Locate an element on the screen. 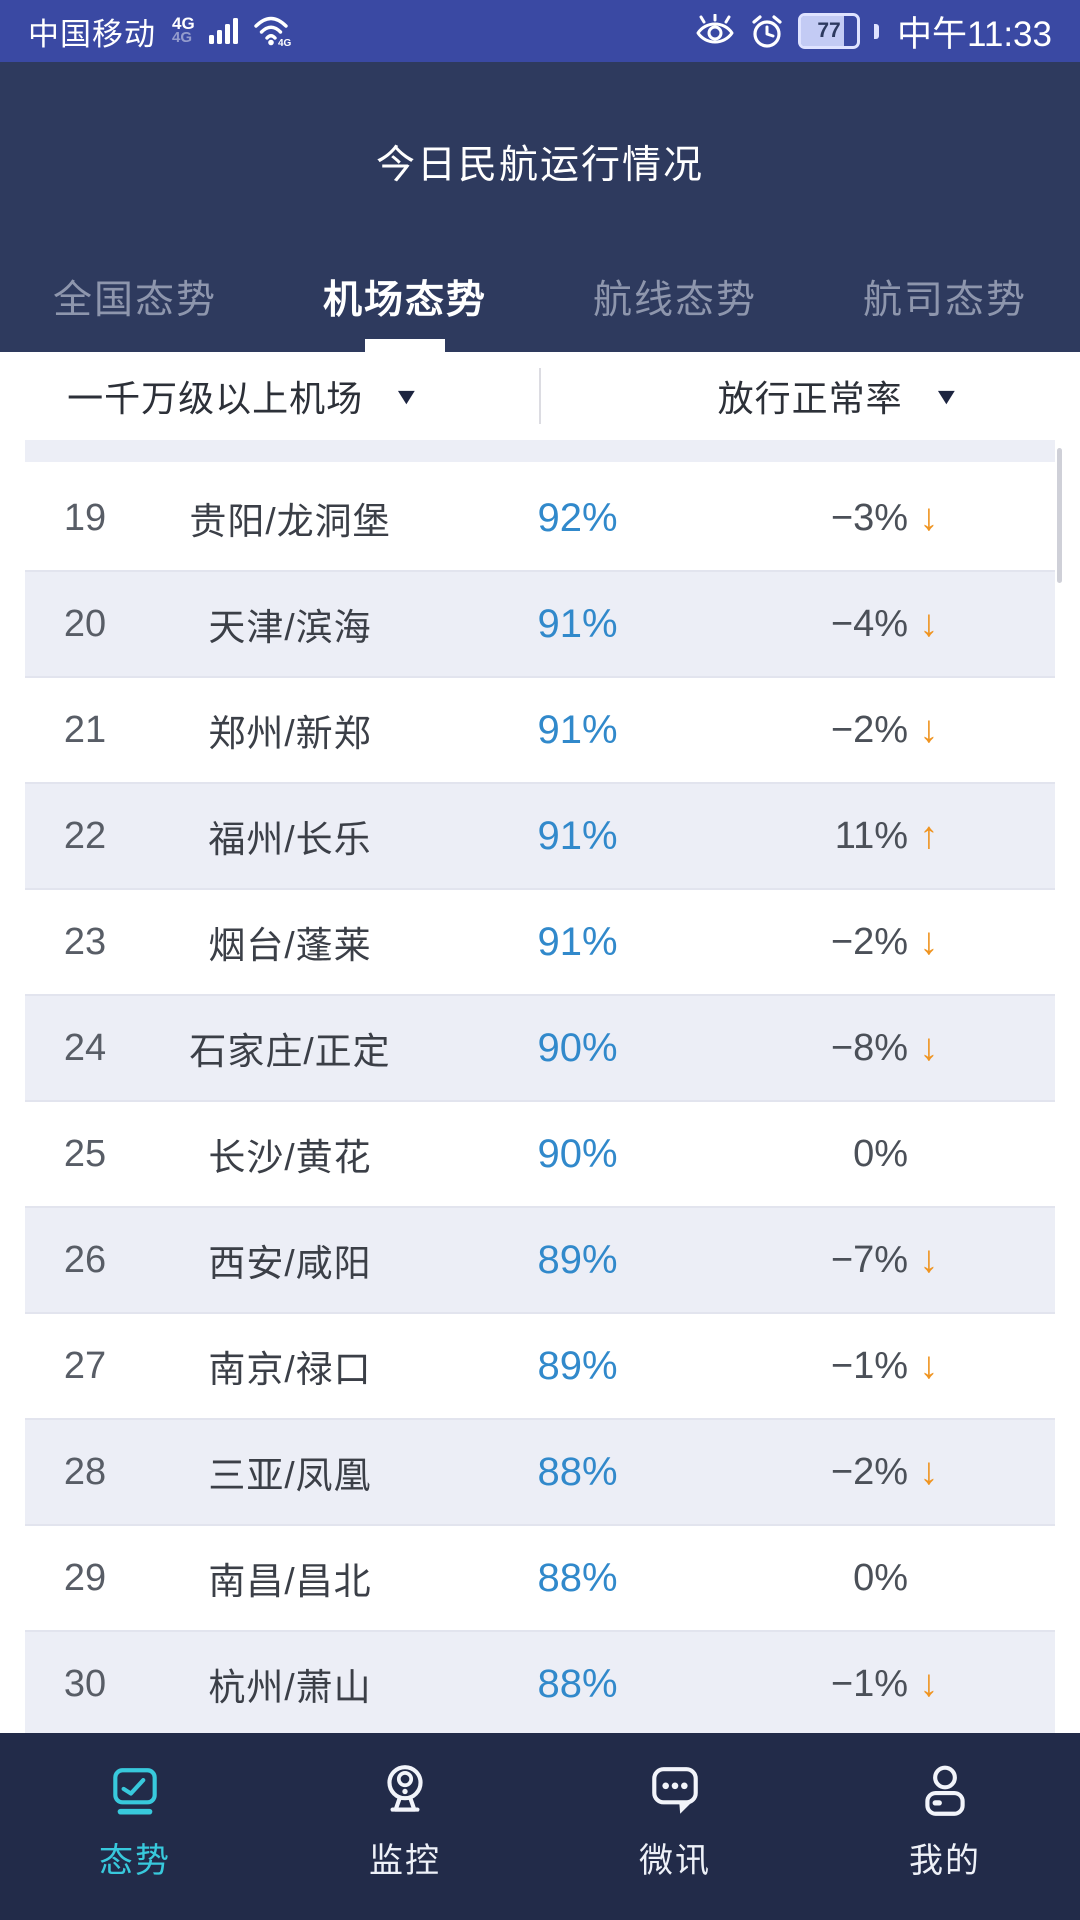  airport-name: 郑州/新郑 is located at coordinates (290, 733).